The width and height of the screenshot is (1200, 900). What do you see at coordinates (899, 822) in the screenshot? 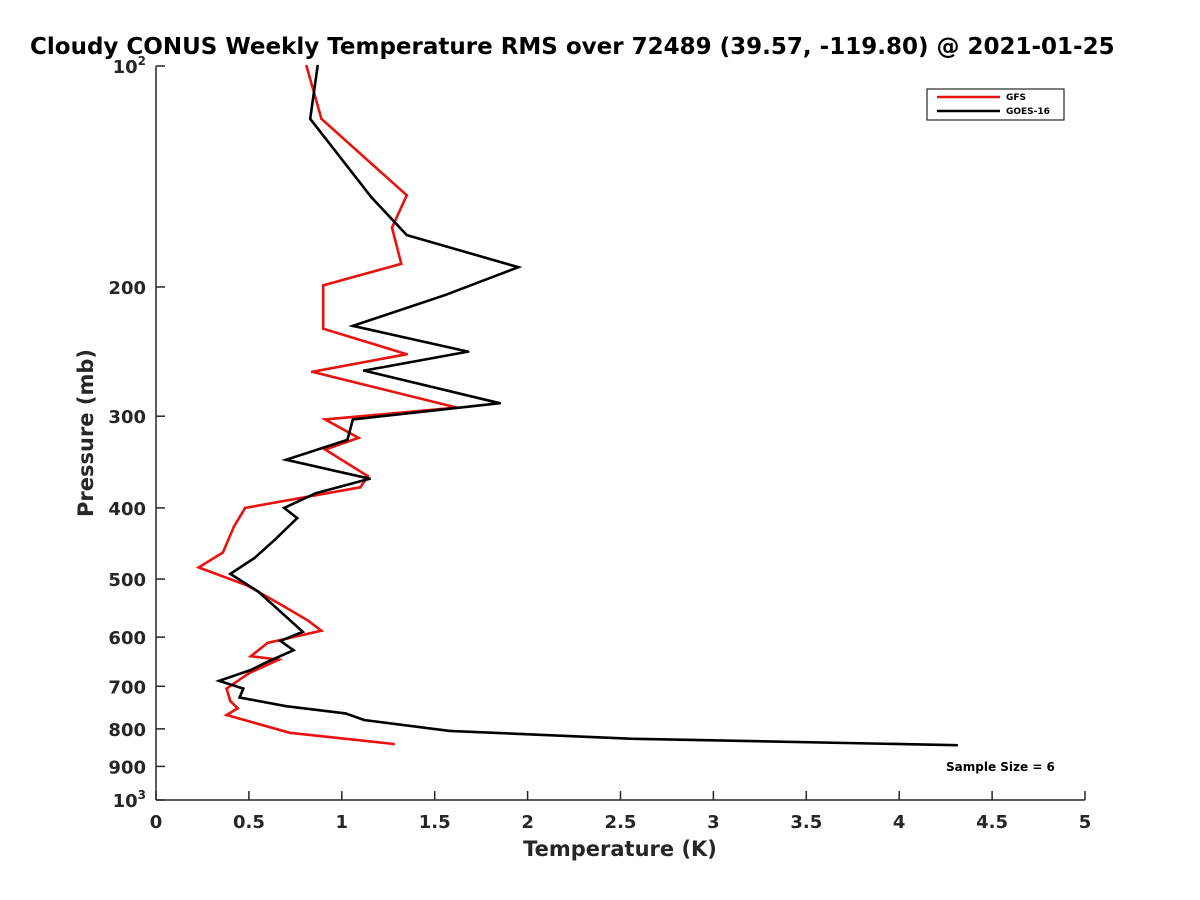
I see `x-tick-label: 4` at bounding box center [899, 822].